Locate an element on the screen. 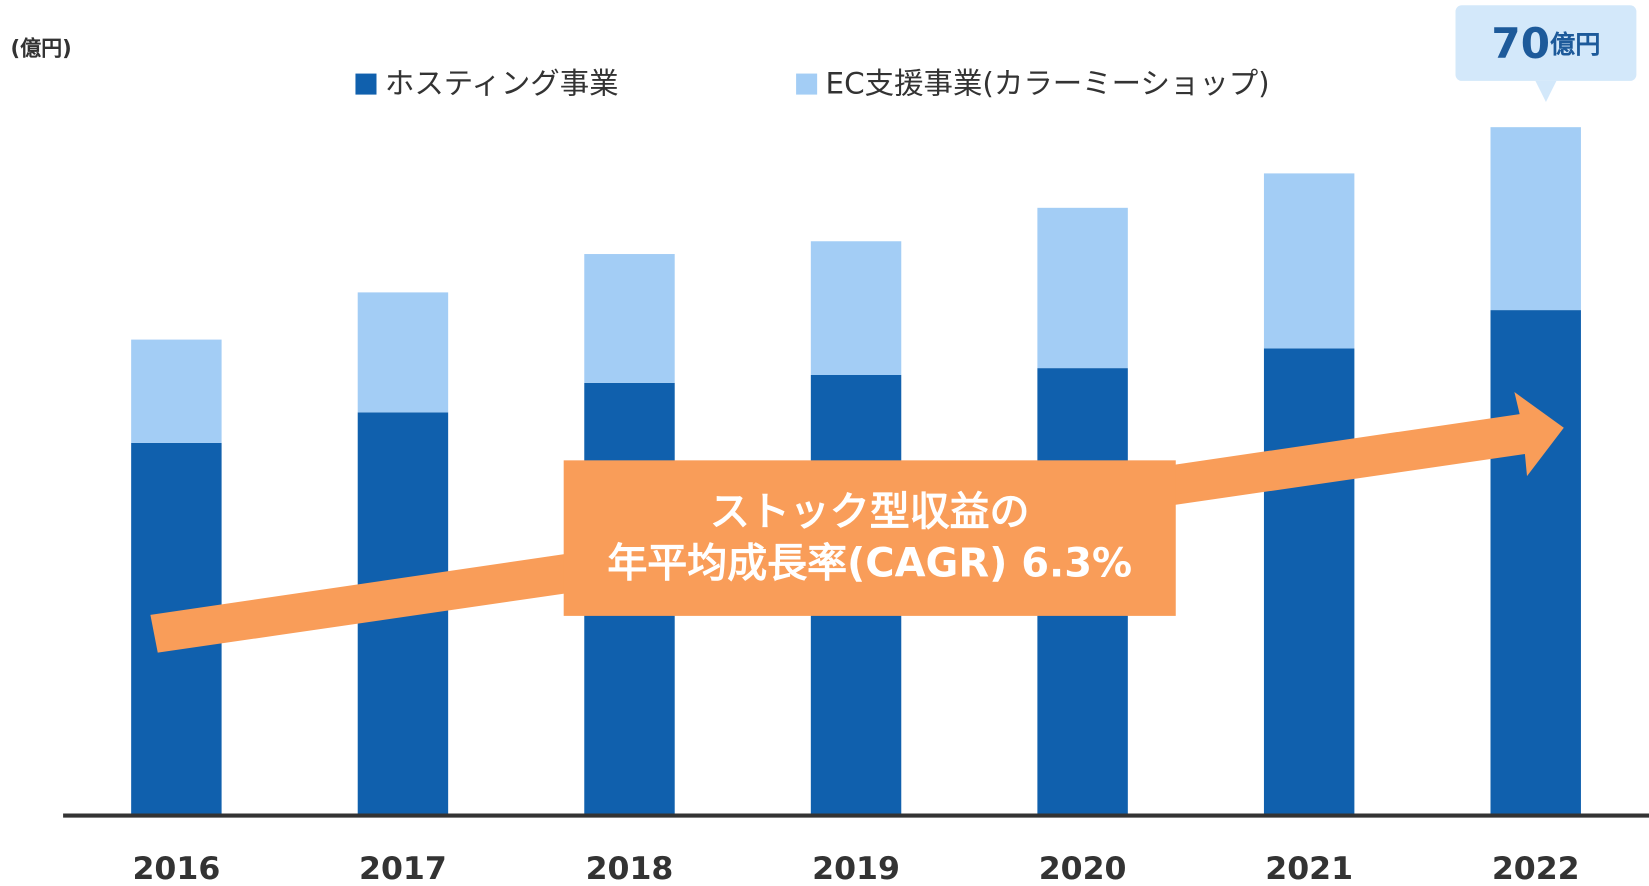  callout-pointer is located at coordinates (1546, 91).